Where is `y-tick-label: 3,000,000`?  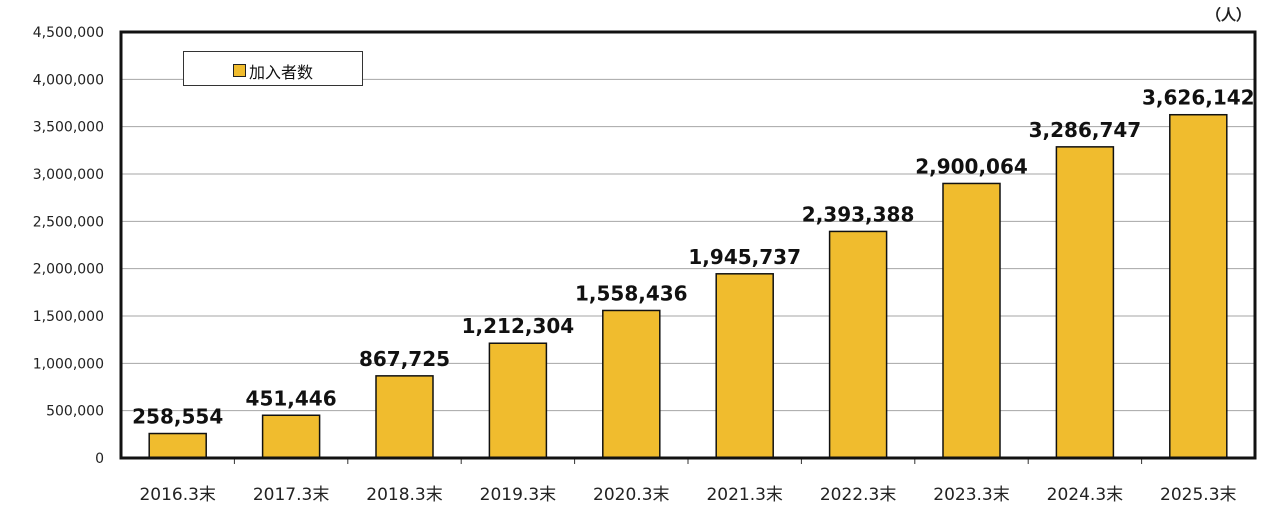 y-tick-label: 3,000,000 is located at coordinates (68, 175).